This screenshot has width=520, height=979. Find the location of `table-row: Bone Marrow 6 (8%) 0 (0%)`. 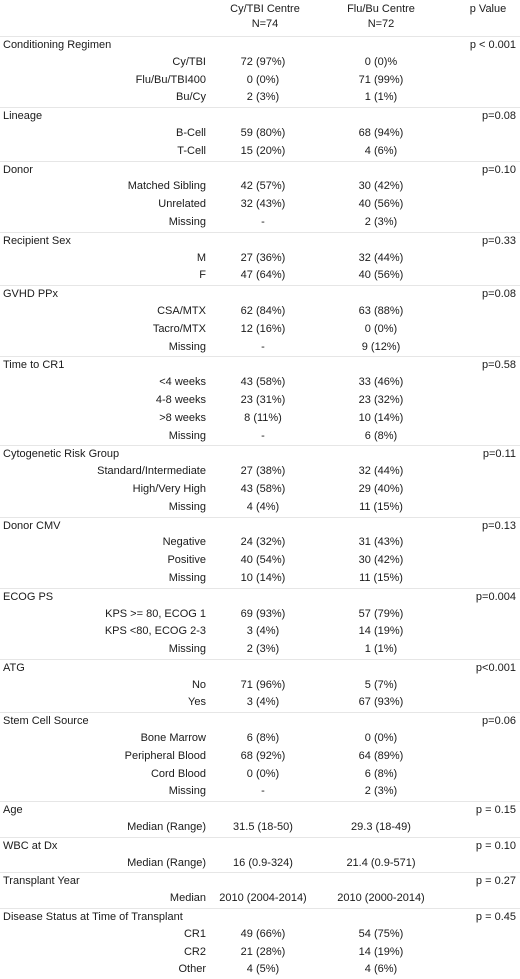

table-row: Bone Marrow 6 (8%) 0 (0%) is located at coordinates (260, 739).